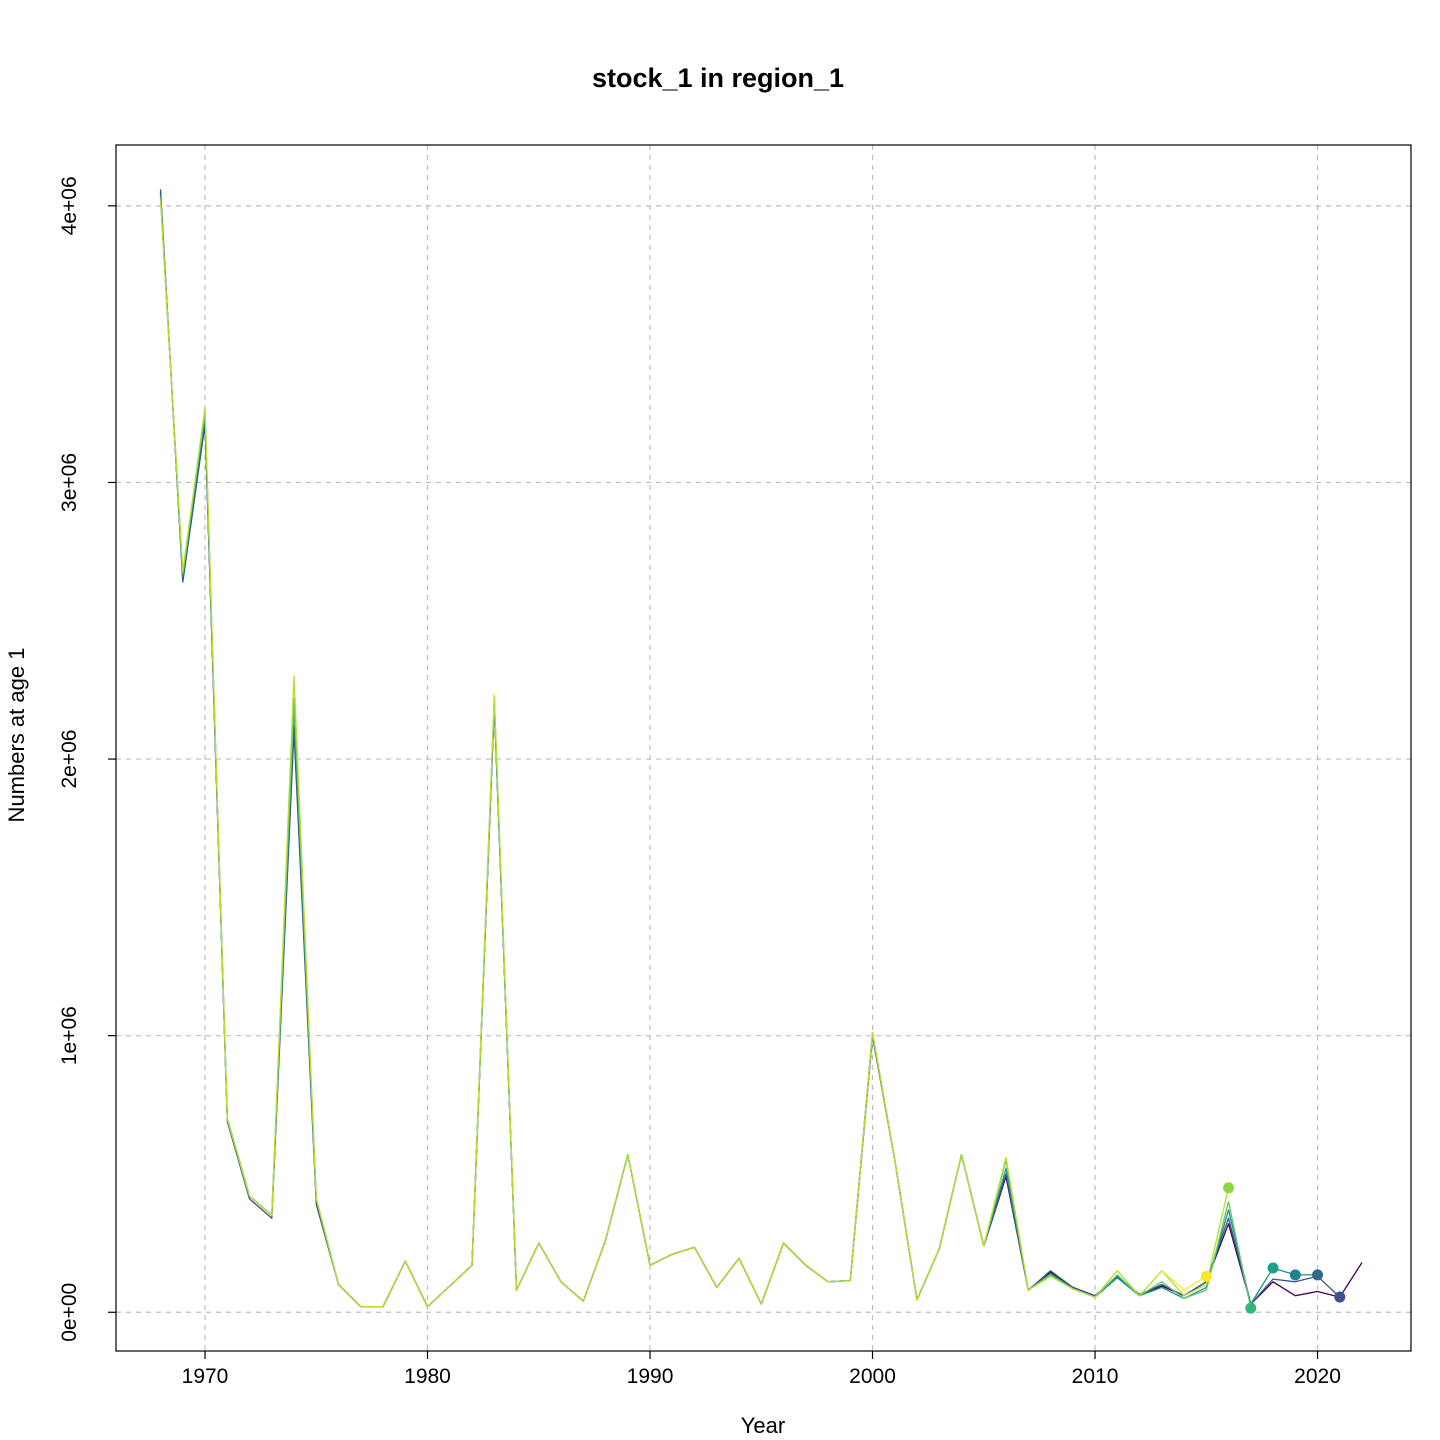  I want to click on y-axis-label: Numbers at age 1, so click(16, 735).